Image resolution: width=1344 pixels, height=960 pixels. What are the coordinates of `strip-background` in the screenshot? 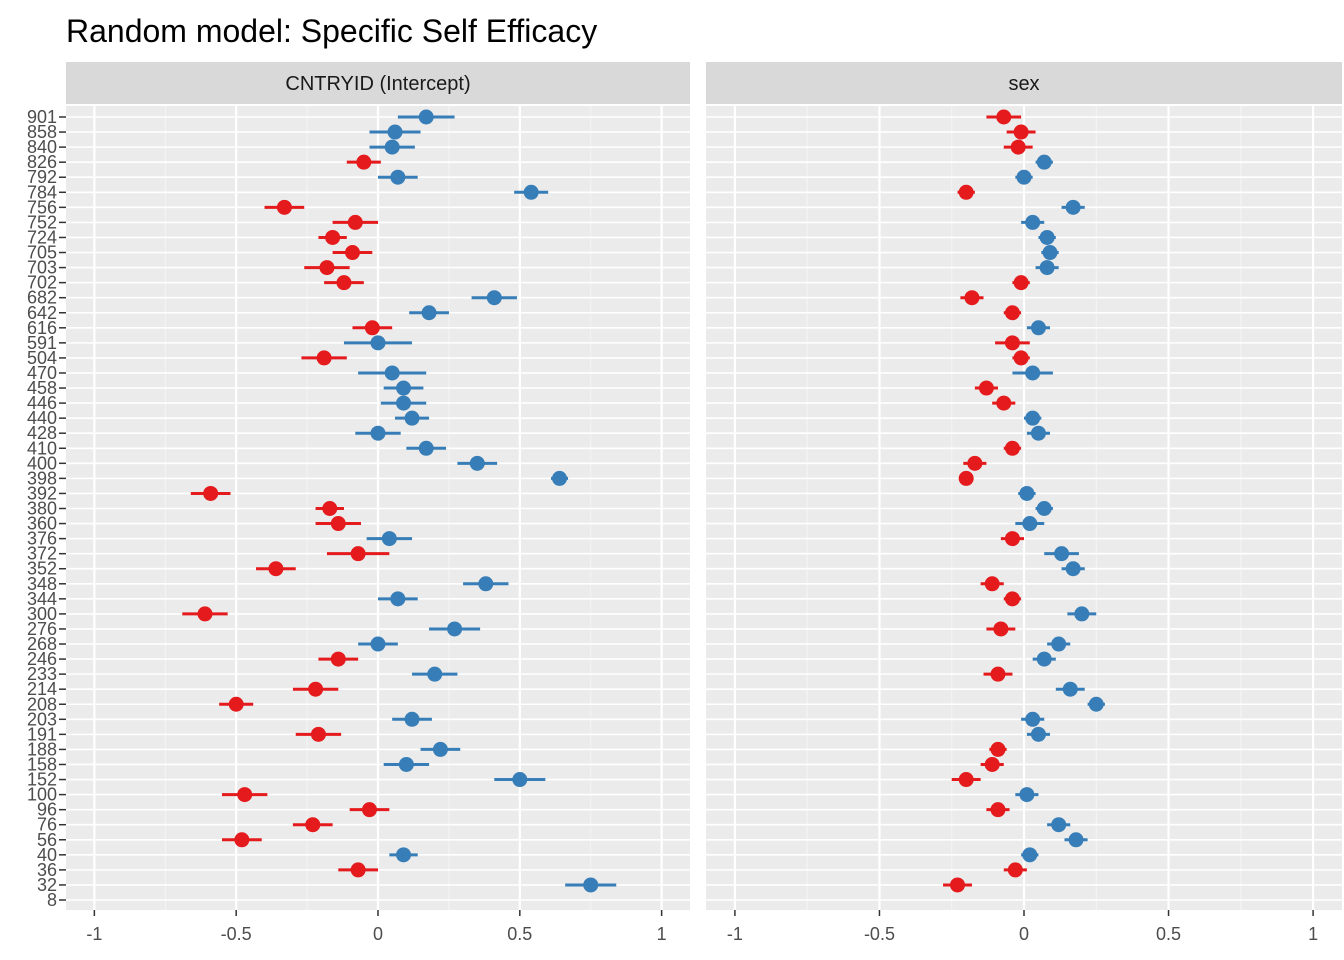 It's located at (1024, 83).